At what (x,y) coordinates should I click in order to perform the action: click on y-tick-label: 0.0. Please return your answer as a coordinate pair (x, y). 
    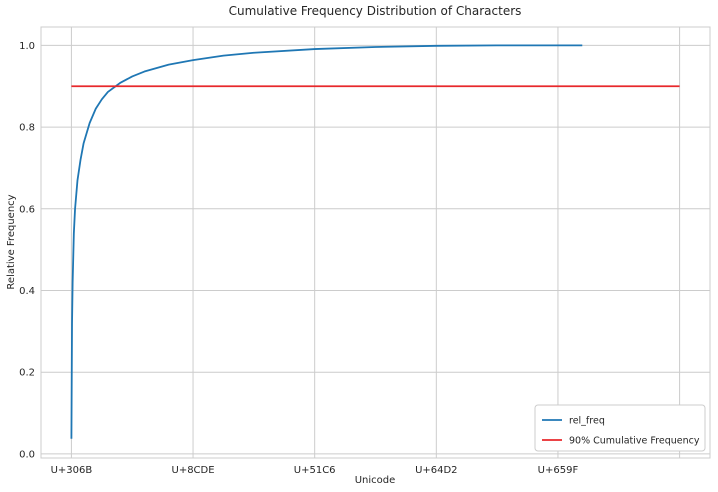
    Looking at the image, I should click on (27, 454).